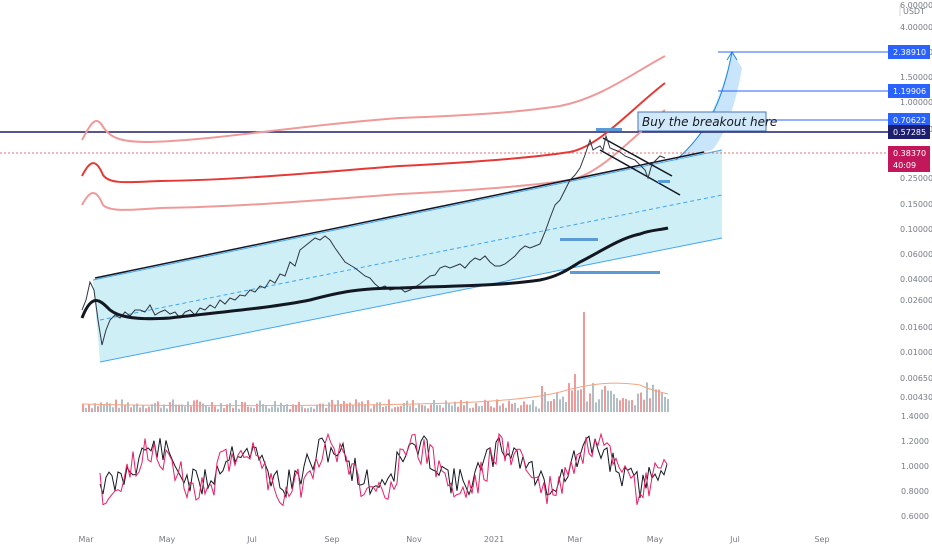 This screenshot has height=550, width=932. Describe the element at coordinates (494, 539) in the screenshot. I see `time-axis-tick: 2021` at that location.